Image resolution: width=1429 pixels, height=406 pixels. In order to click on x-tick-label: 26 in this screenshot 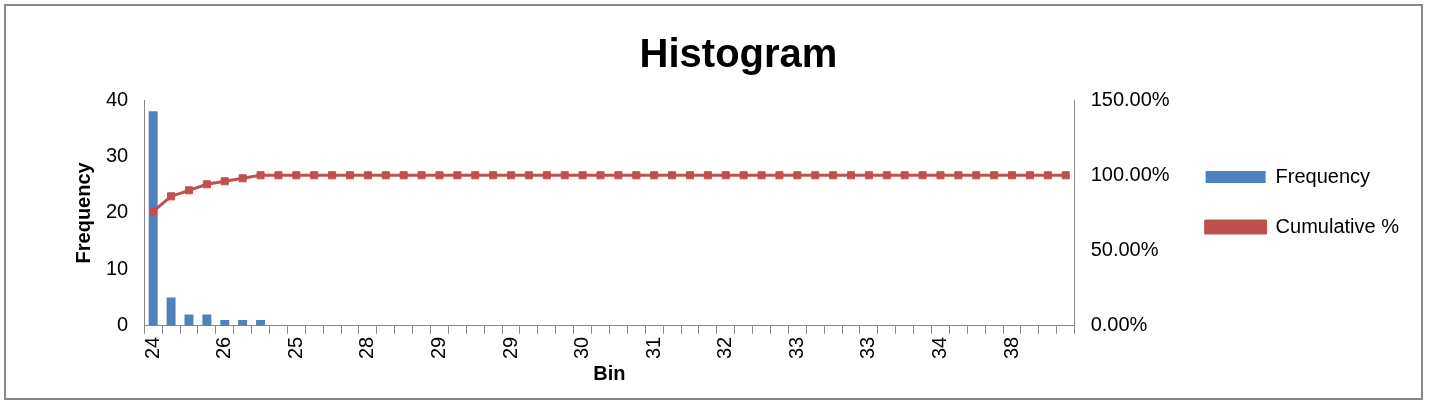, I will do `click(223, 347)`.